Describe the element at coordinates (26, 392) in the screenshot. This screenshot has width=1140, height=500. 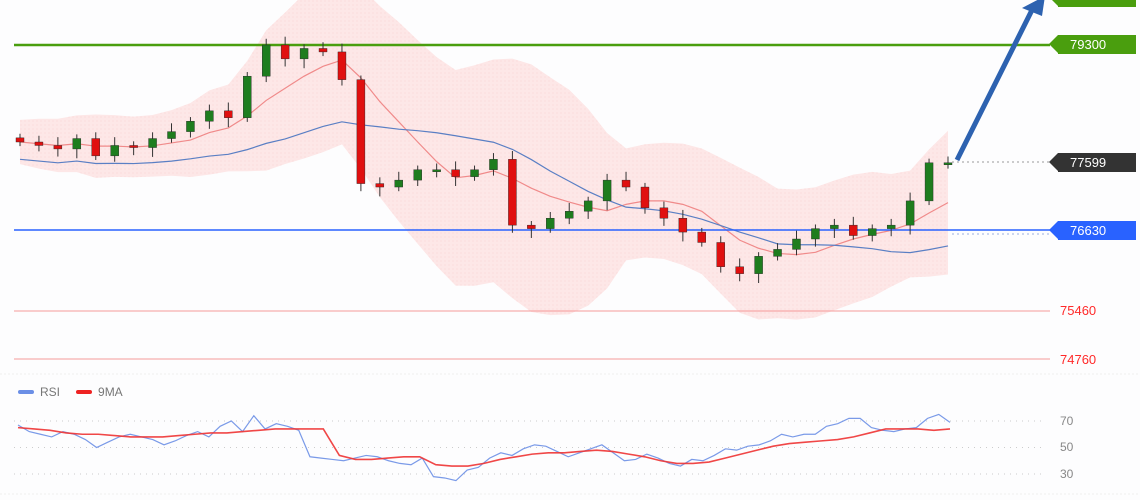
I see `rsi-swatch-icon` at that location.